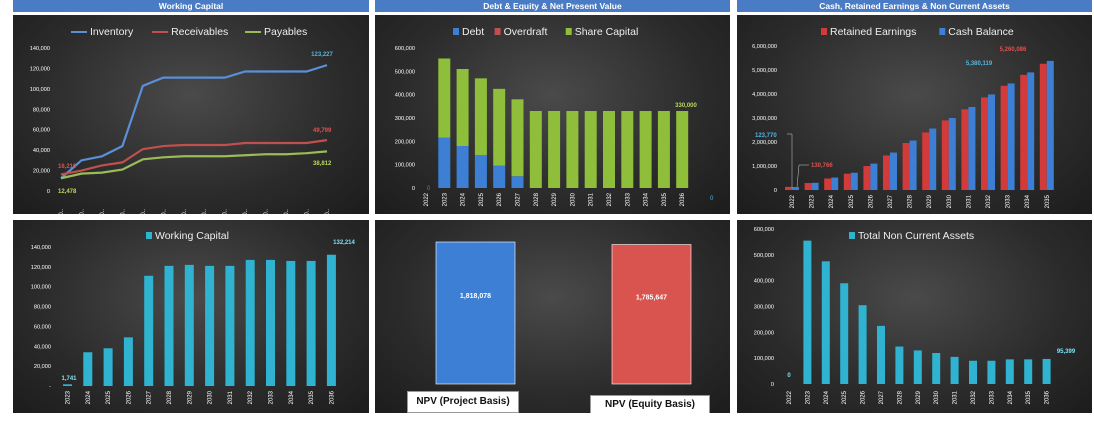  Describe the element at coordinates (285, 32) in the screenshot. I see `legend-label-2: Payables` at that location.